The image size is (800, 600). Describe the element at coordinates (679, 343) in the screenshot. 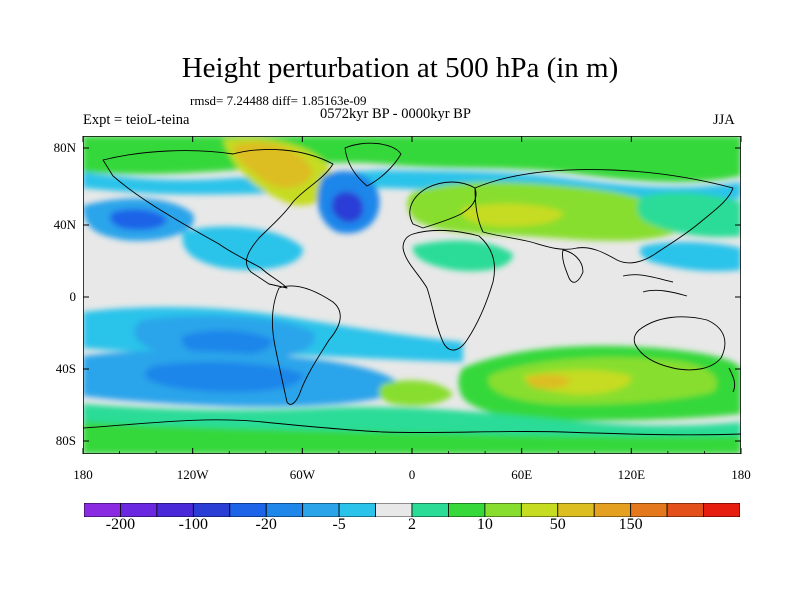

I see `australia-outline` at that location.